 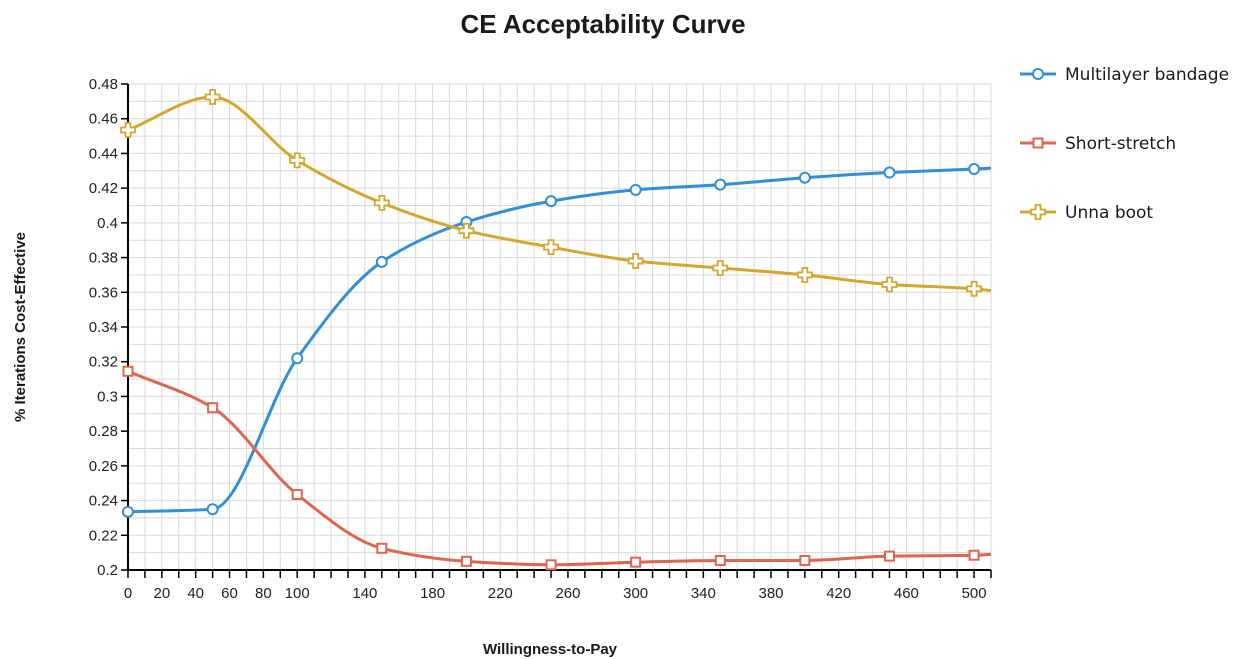 What do you see at coordinates (103, 84) in the screenshot?
I see `y-tick-label: 0.48` at bounding box center [103, 84].